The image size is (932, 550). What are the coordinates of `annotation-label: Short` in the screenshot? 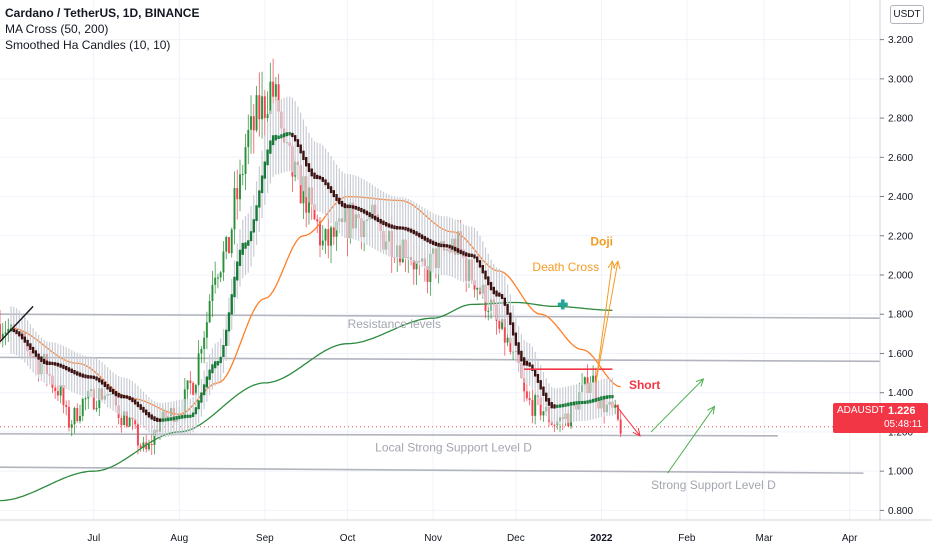 It's located at (644, 385).